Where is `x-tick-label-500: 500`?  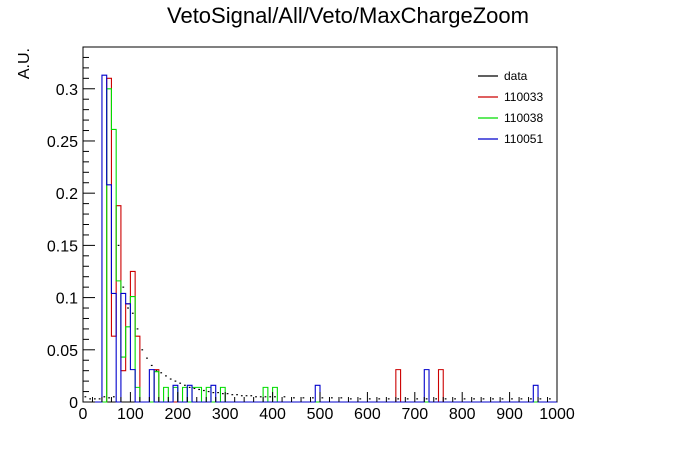
x-tick-label-500: 500 is located at coordinates (320, 414).